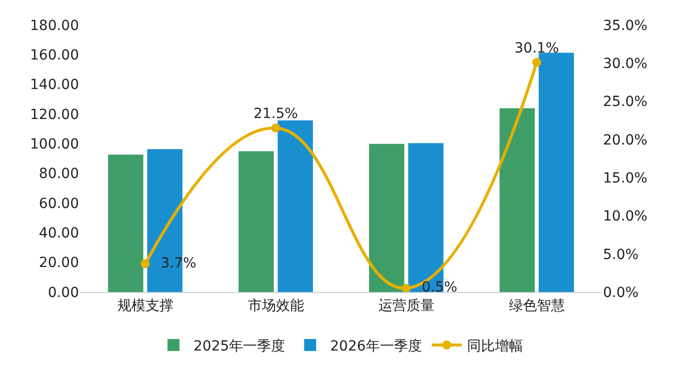  What do you see at coordinates (625, 140) in the screenshot?
I see `y2-tick-label: 20.0%` at bounding box center [625, 140].